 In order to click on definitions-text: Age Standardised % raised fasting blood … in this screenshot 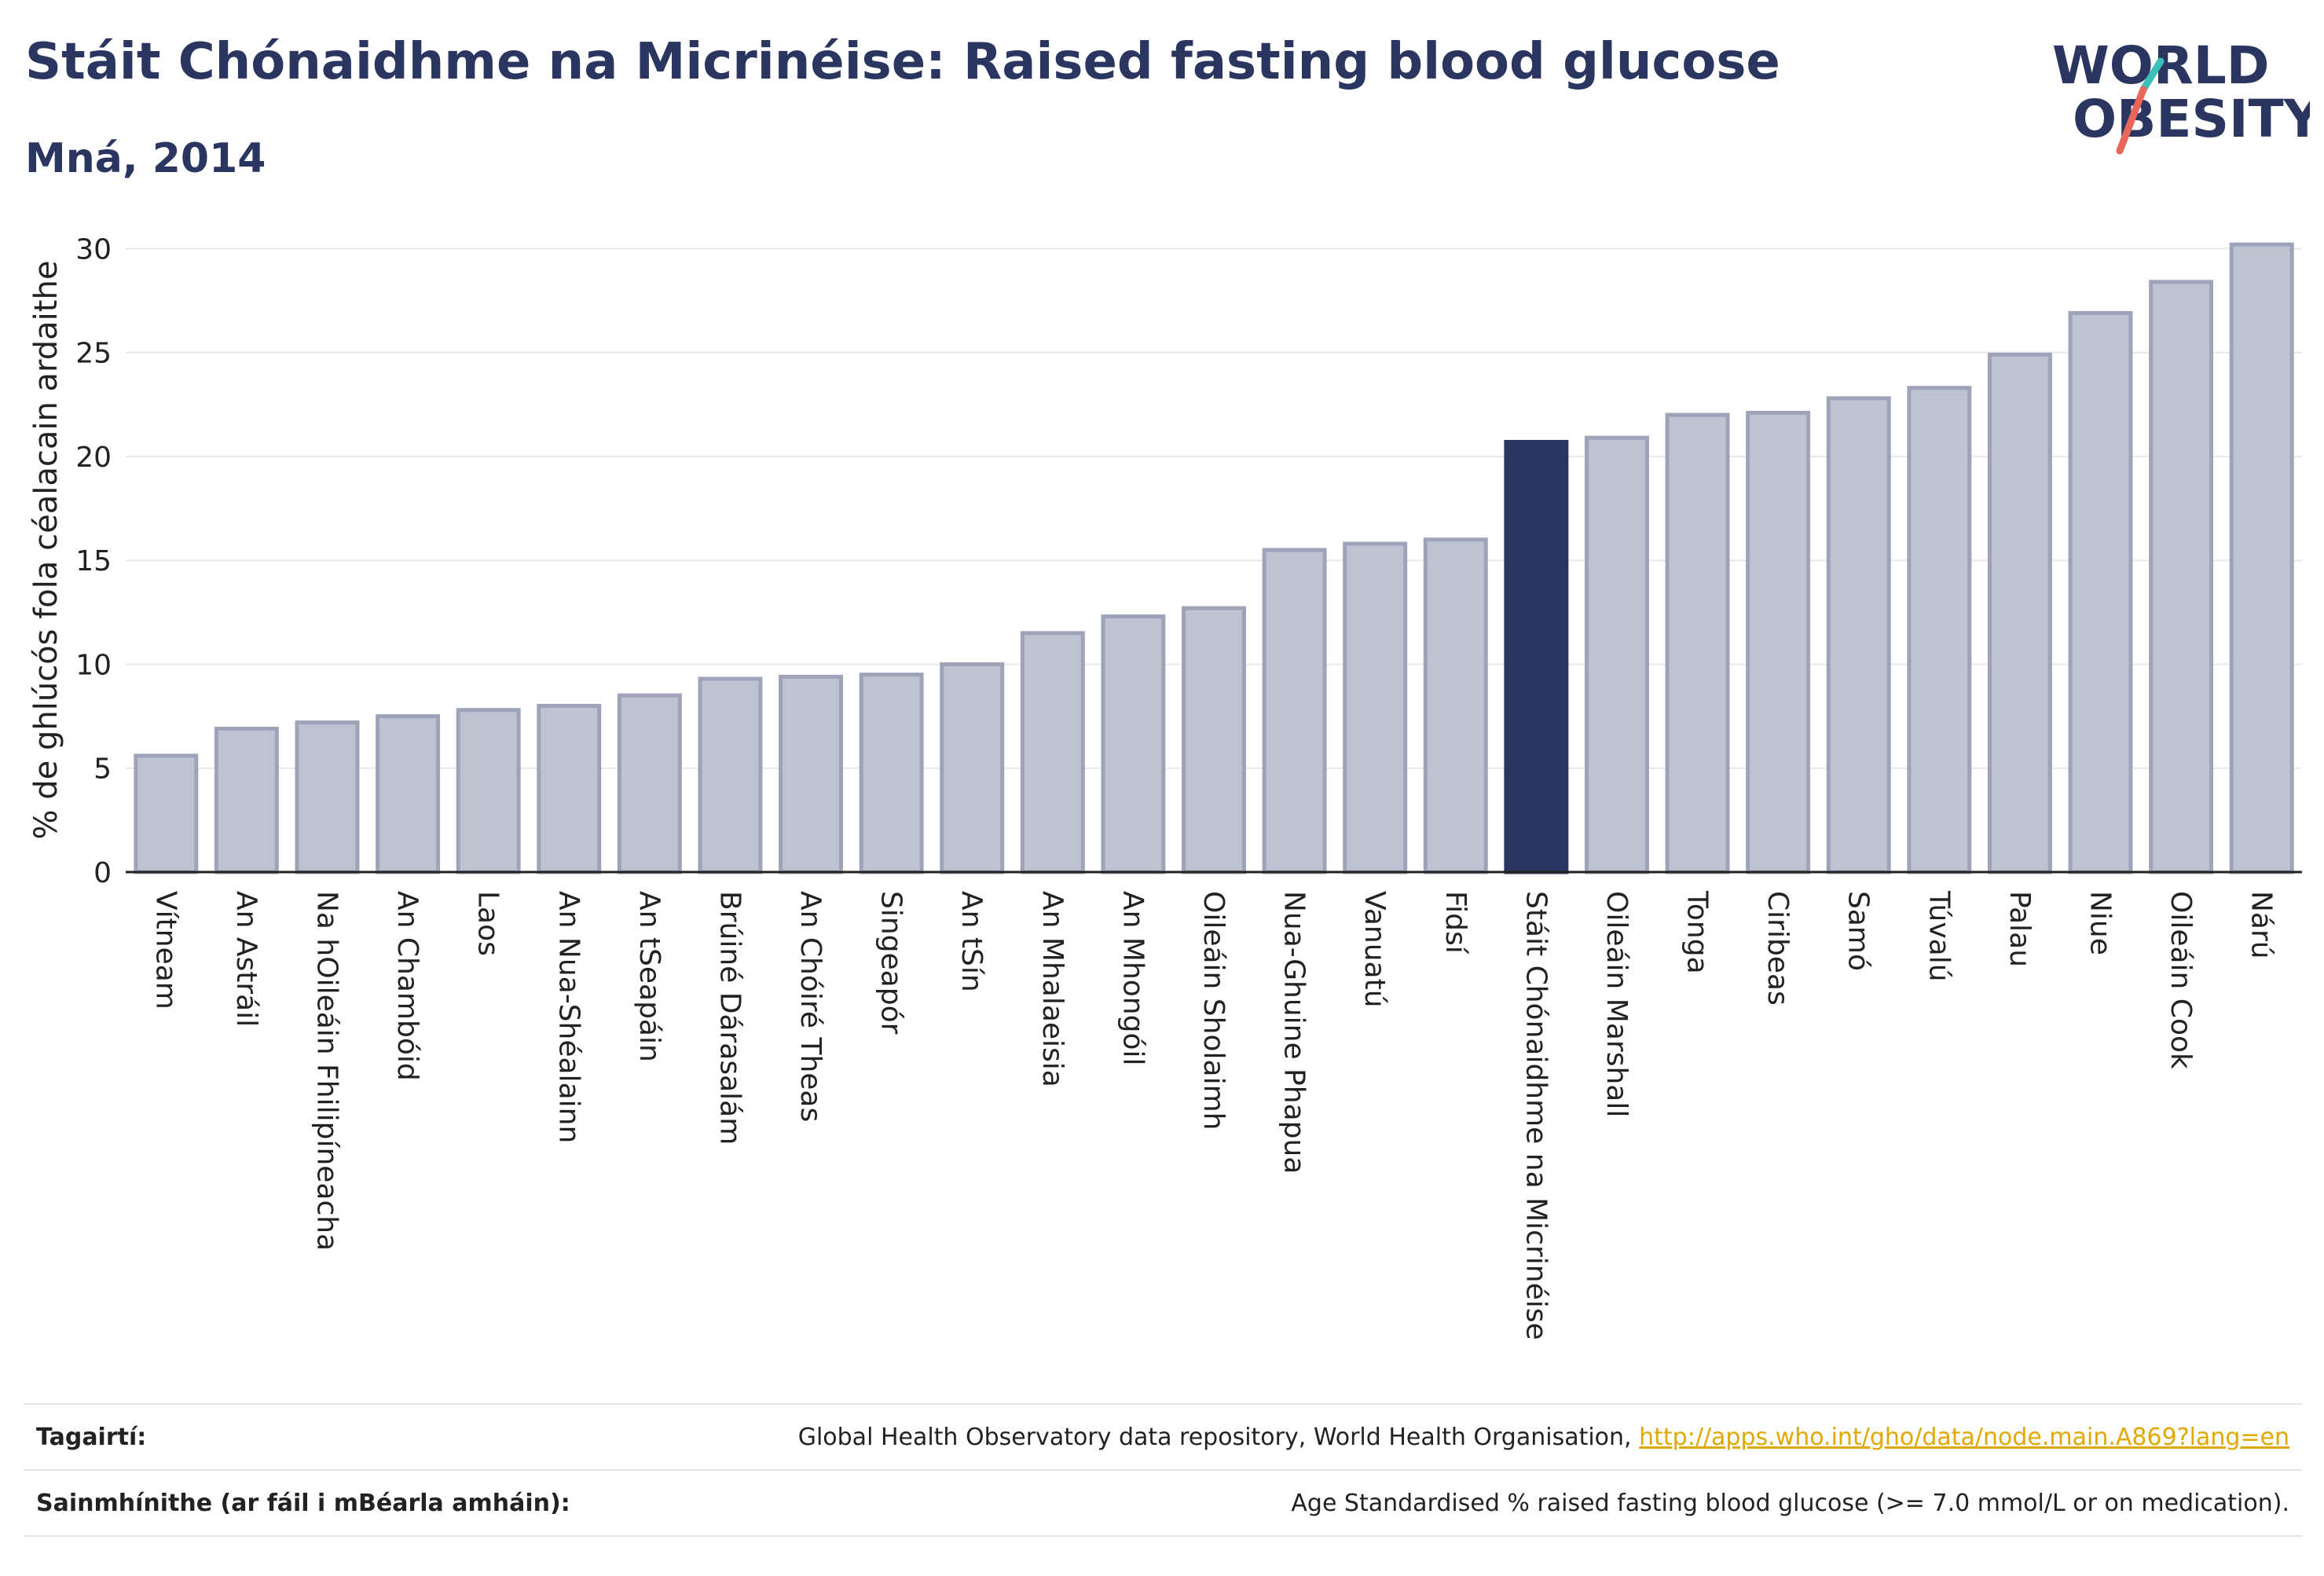, I will do `click(1790, 1503)`.